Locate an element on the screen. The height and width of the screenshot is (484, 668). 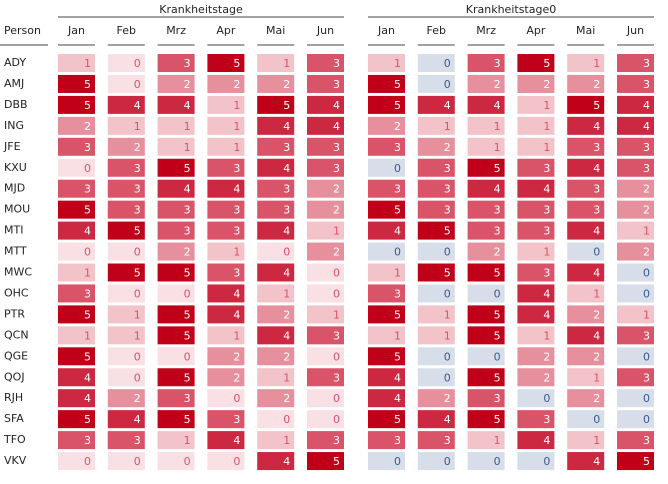
person-label: MTI is located at coordinates (13, 230).